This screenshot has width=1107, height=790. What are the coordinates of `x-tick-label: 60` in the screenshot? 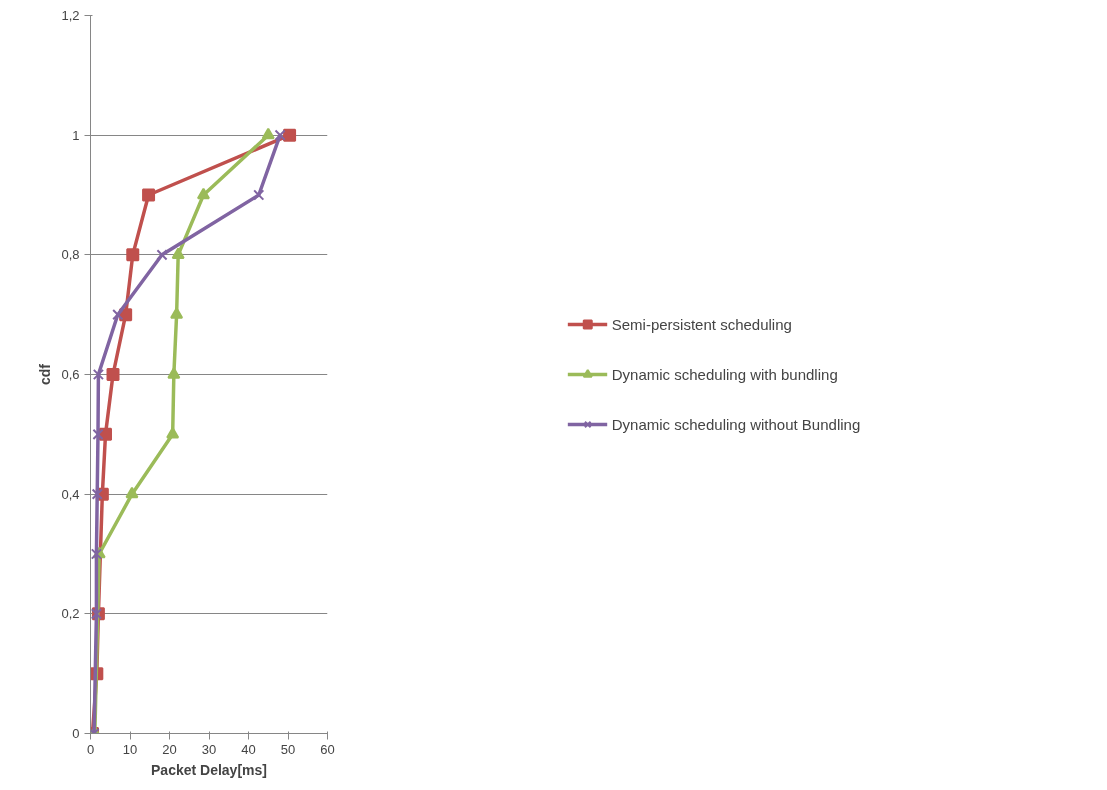 It's located at (327, 749).